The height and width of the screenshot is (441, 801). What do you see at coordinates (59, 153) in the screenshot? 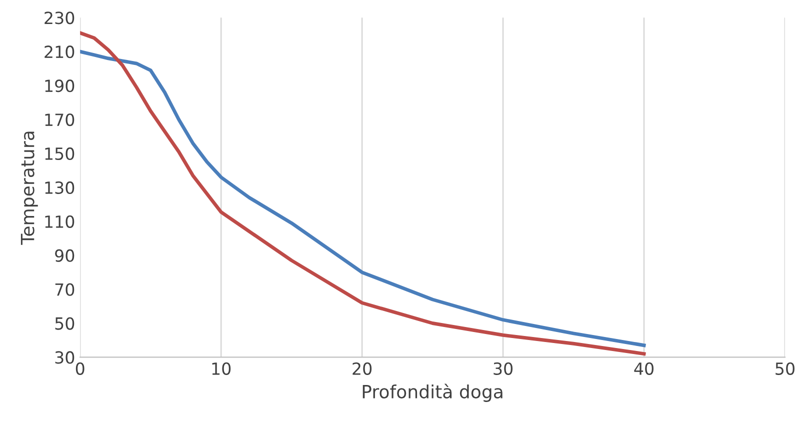
I see `y-tick-label: 150` at bounding box center [59, 153].